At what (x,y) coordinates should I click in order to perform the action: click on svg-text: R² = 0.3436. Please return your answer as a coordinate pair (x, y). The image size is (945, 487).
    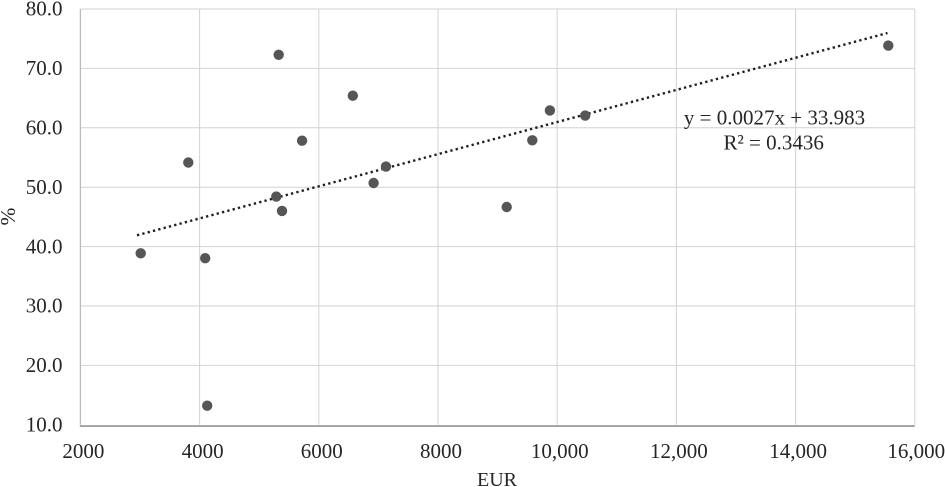
    Looking at the image, I should click on (773, 143).